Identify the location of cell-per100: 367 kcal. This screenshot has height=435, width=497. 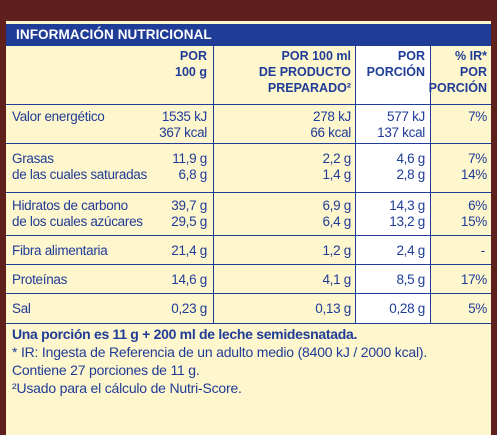
(183, 132).